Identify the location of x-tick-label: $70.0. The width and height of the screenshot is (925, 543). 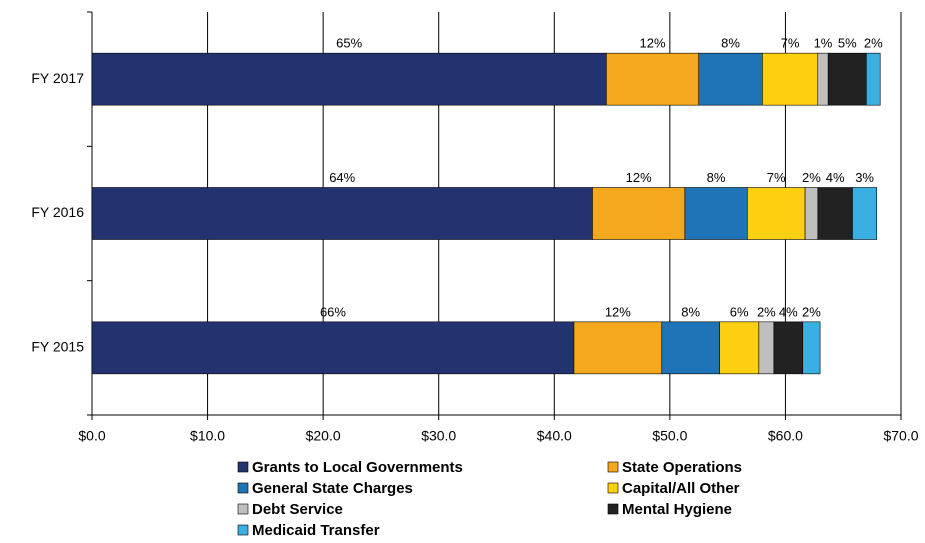
(900, 436).